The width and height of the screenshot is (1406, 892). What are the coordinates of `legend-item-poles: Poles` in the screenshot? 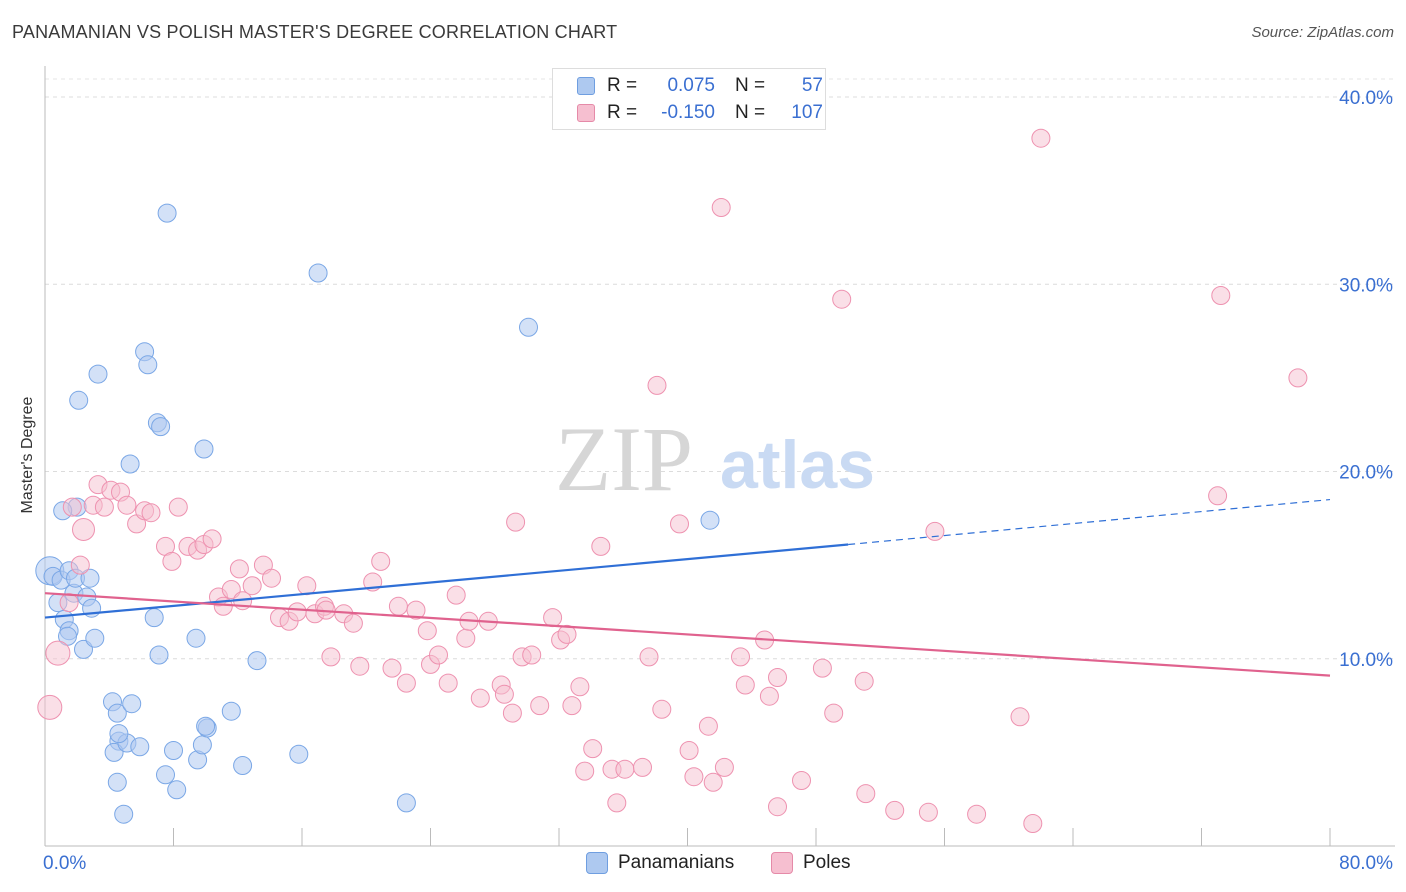 It's located at (811, 863).